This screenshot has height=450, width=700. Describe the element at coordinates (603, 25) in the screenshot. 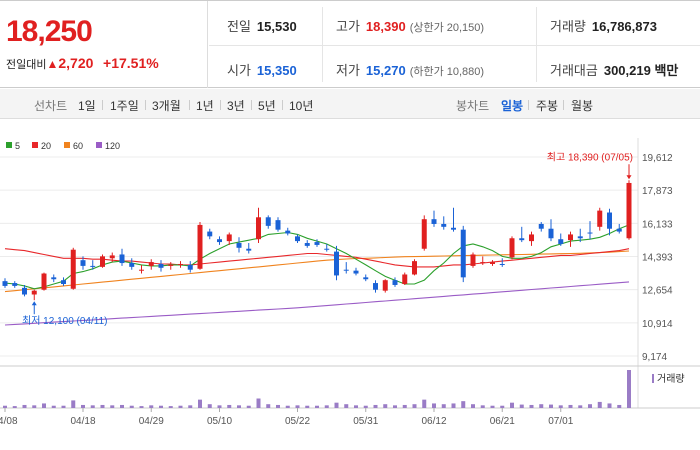

I see `stat-volume: 거래량 16,786,873` at that location.